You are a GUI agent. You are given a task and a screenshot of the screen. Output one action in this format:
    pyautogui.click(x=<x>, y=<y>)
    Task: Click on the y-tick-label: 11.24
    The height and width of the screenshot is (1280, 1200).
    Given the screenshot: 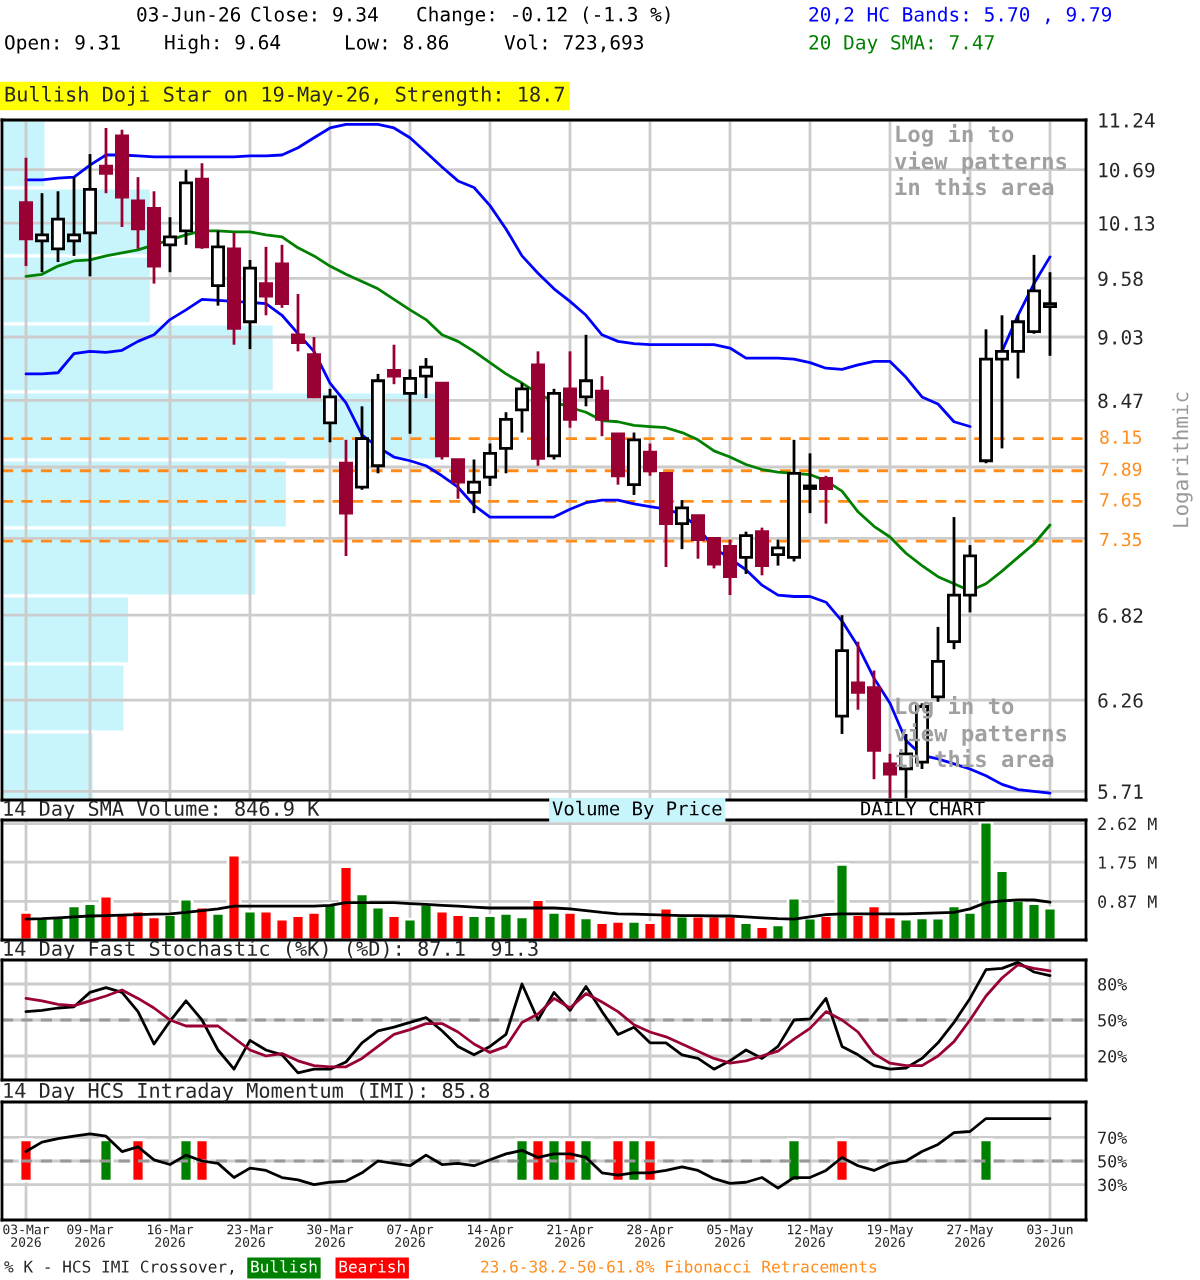 What is the action you would take?
    pyautogui.click(x=1127, y=120)
    